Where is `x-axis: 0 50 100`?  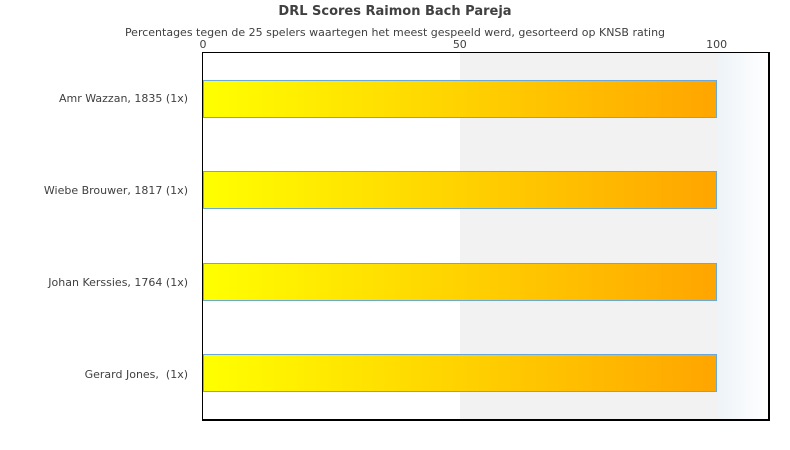
x-axis: 0 50 100 is located at coordinates (483, 44).